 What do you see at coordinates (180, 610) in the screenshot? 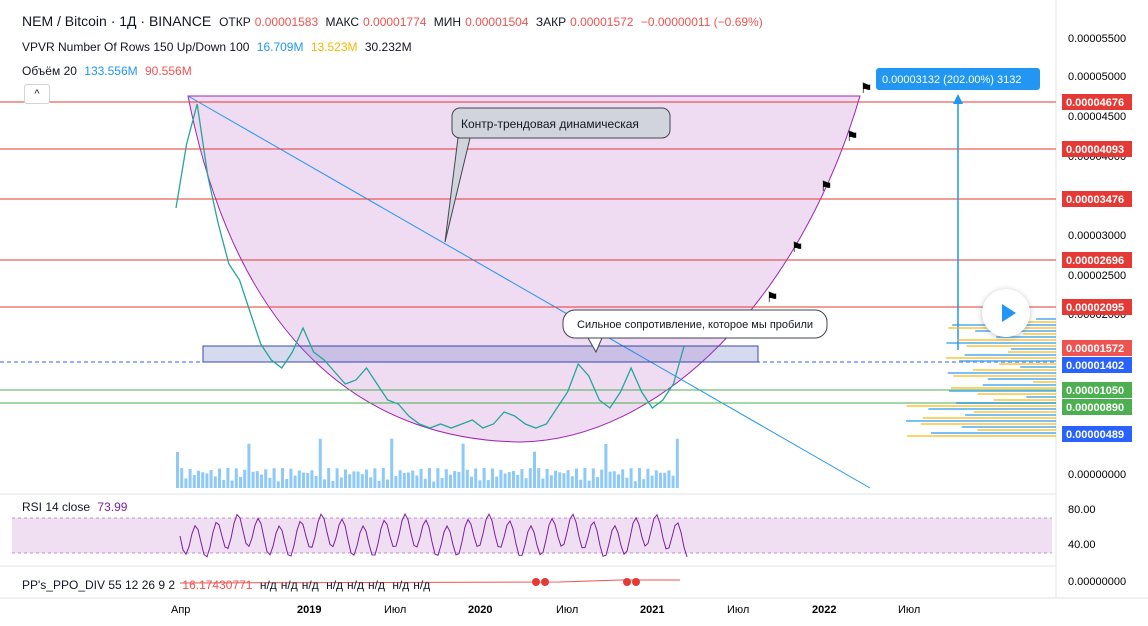
I see `time-label: Апр` at bounding box center [180, 610].